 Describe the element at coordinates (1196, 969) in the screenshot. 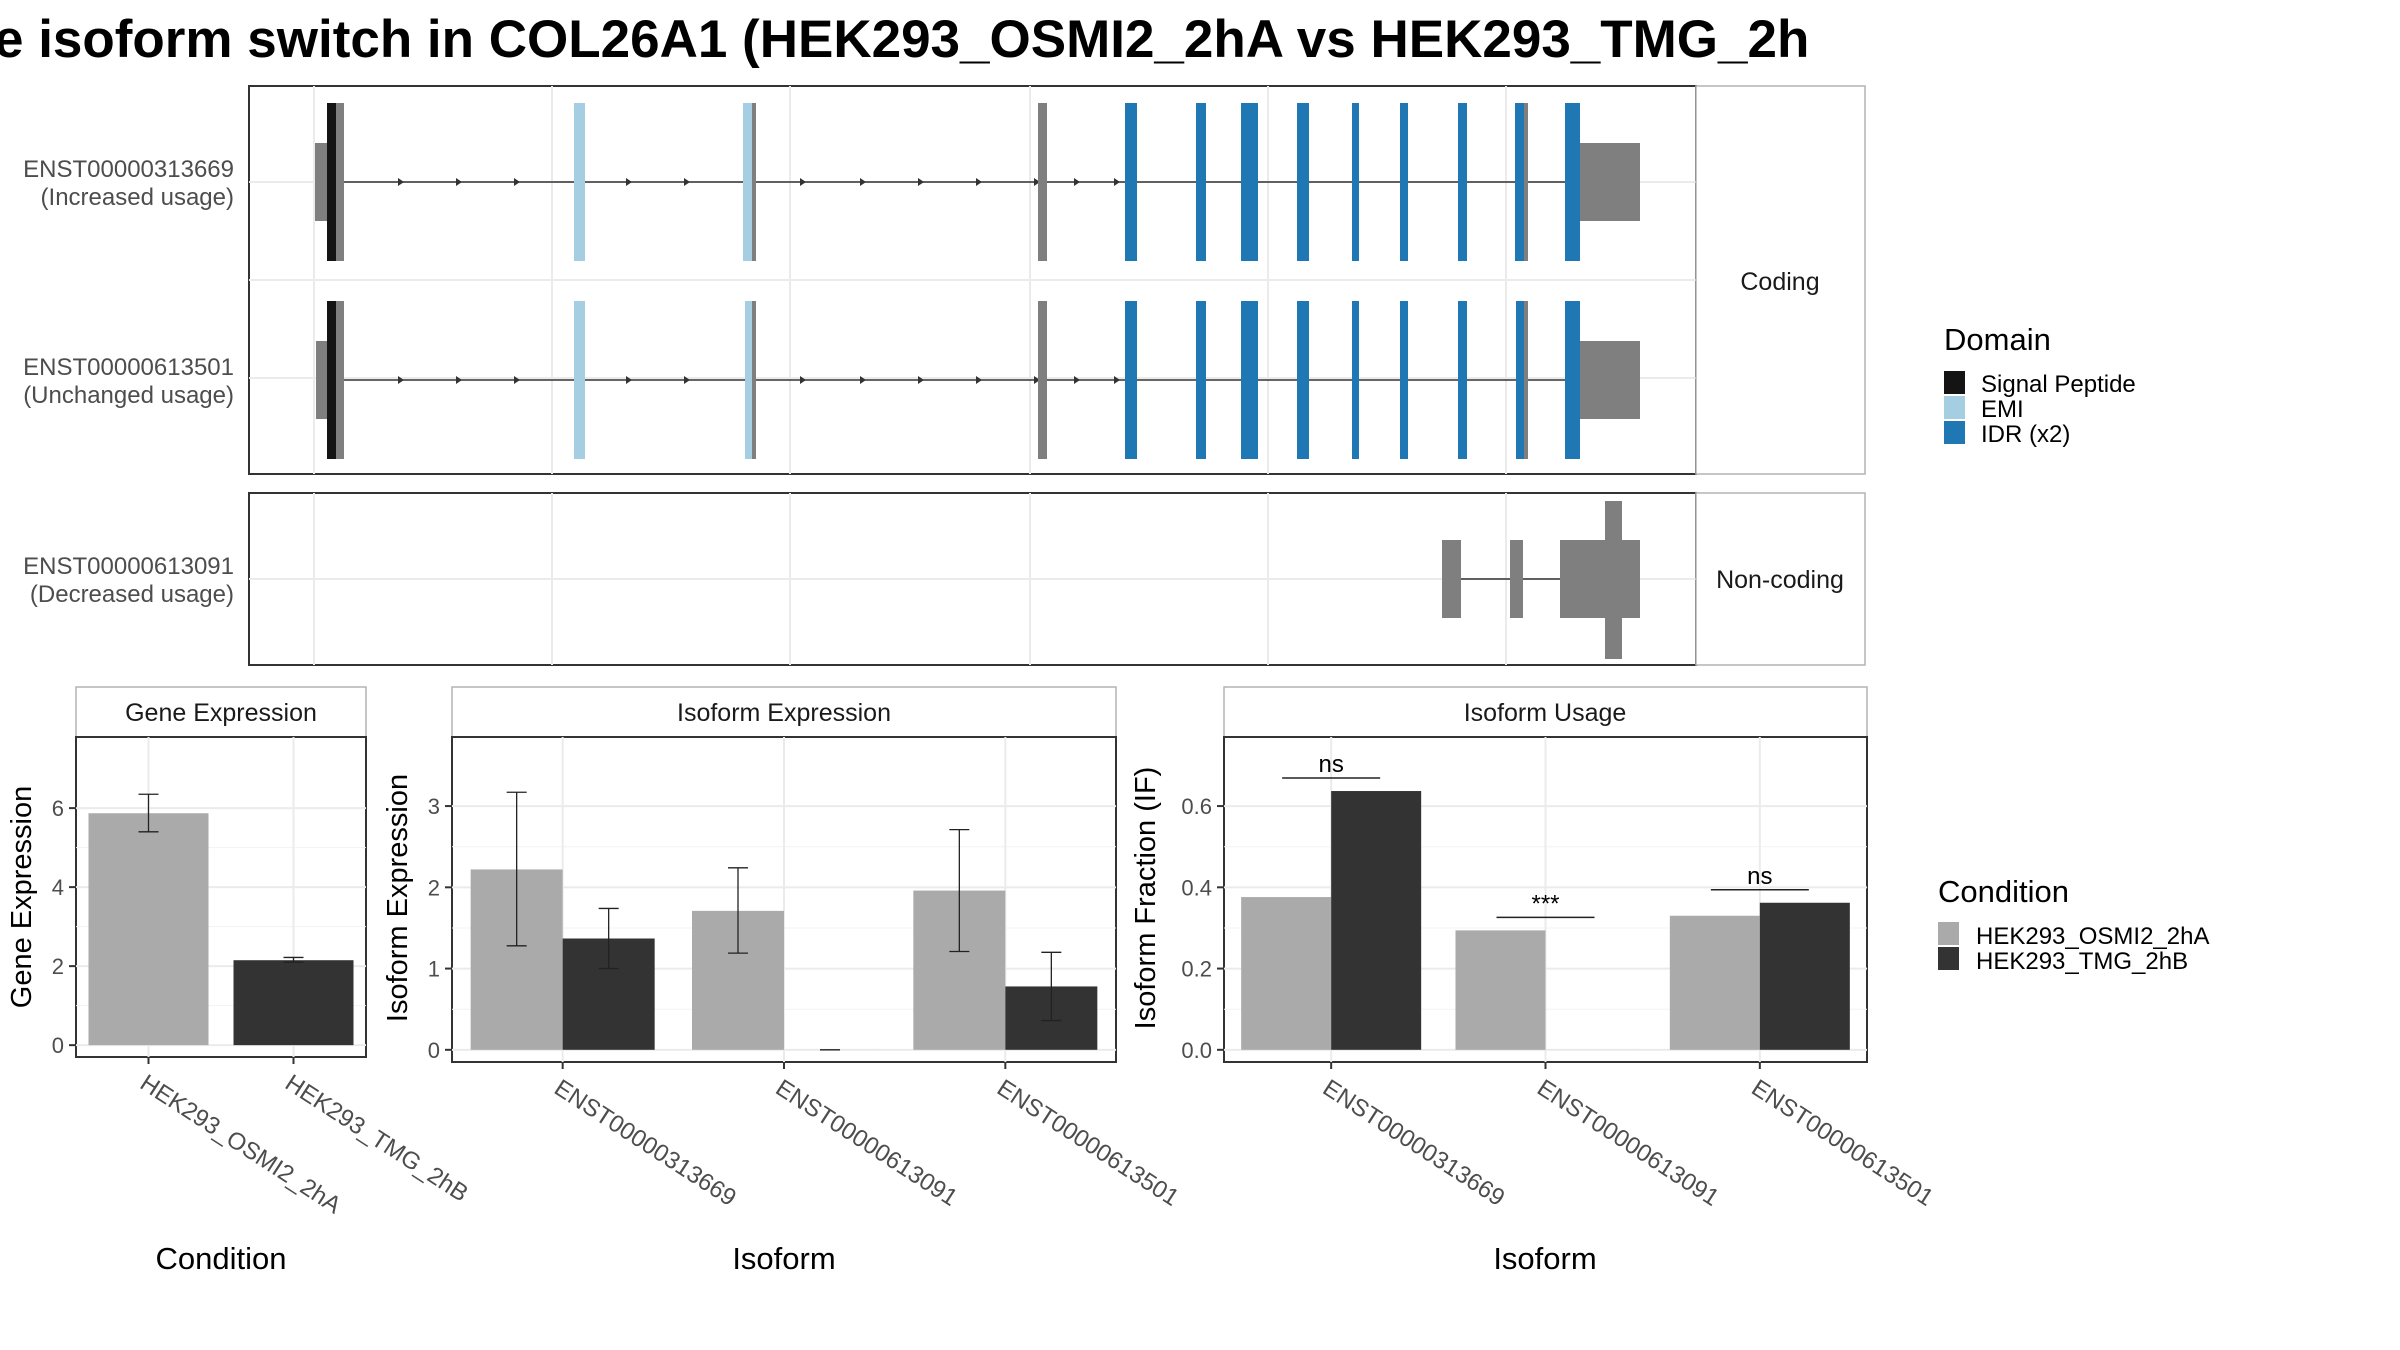

I see `y-tick-label: 0.2` at that location.